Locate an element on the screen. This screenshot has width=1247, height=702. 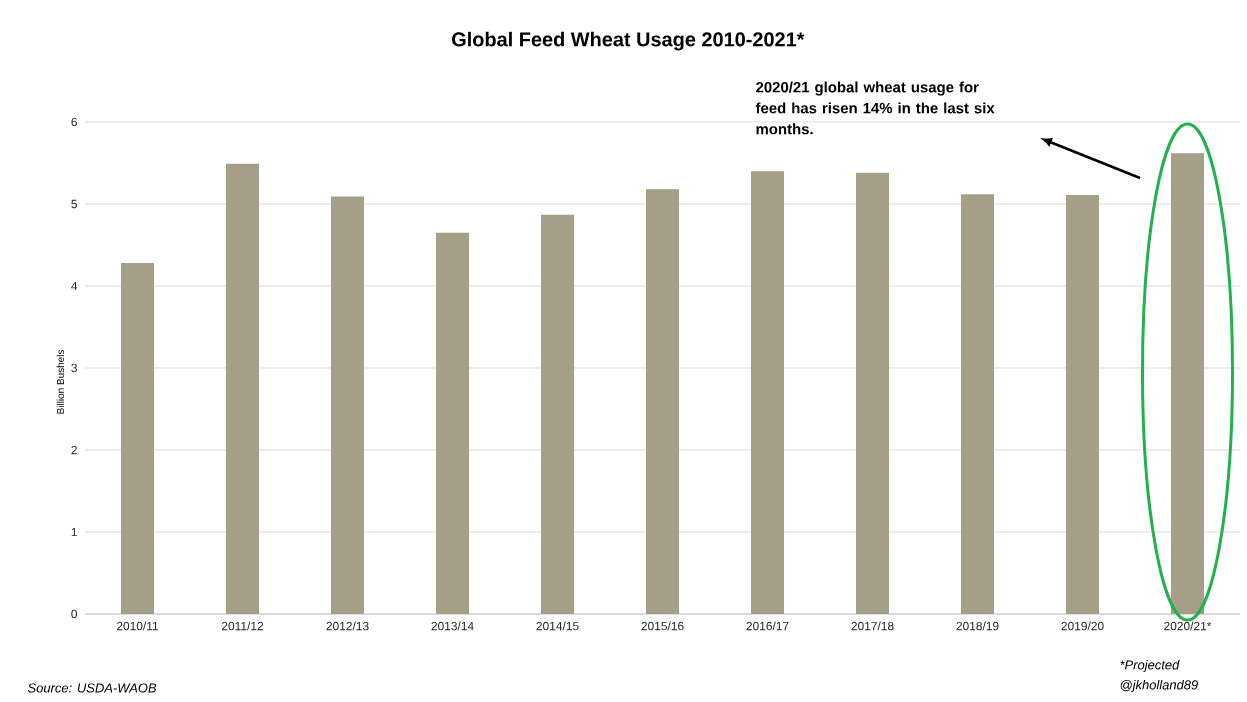
y-tick-label: 0 is located at coordinates (74, 614).